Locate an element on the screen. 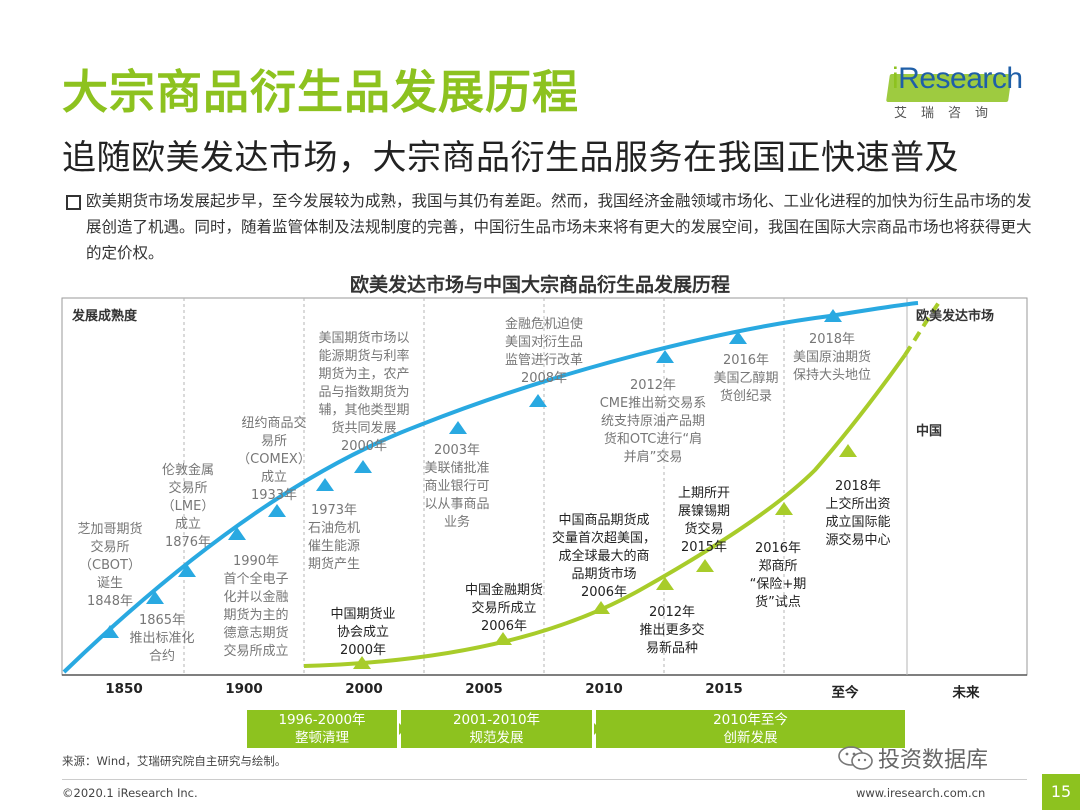 Image resolution: width=1080 pixels, height=810 pixels. website-link: www.iresearch.com.cn is located at coordinates (921, 793).